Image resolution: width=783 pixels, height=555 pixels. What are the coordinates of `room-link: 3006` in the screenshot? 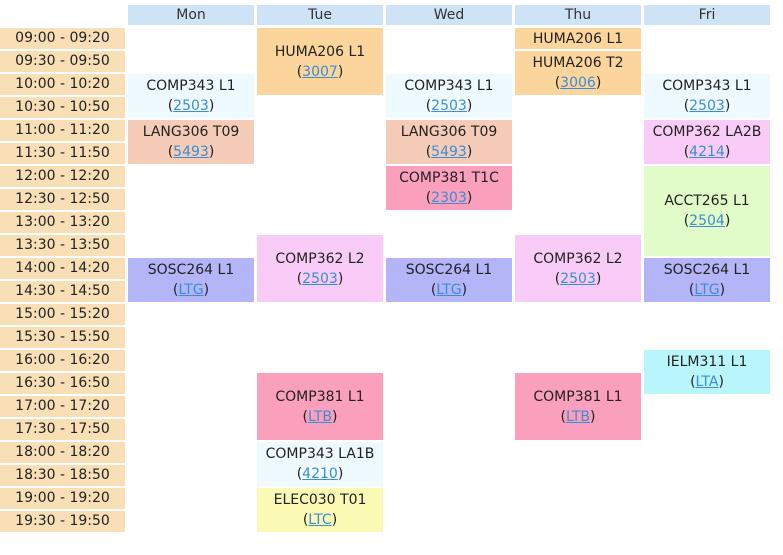 It's located at (578, 83).